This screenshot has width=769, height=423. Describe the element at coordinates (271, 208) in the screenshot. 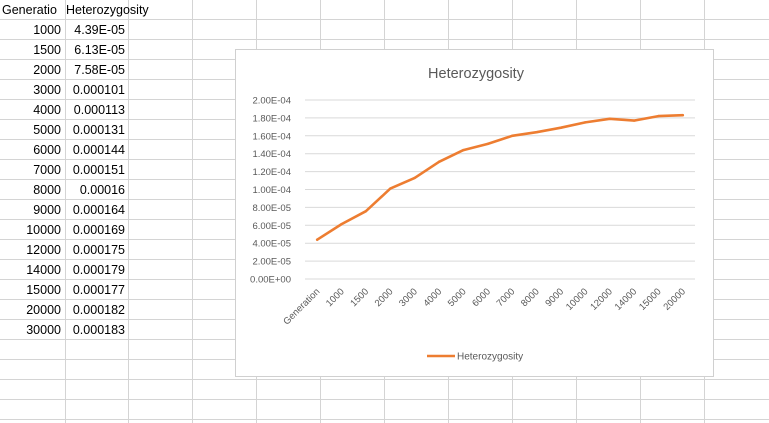

I see `y-tick-label: 8.00E-05` at that location.